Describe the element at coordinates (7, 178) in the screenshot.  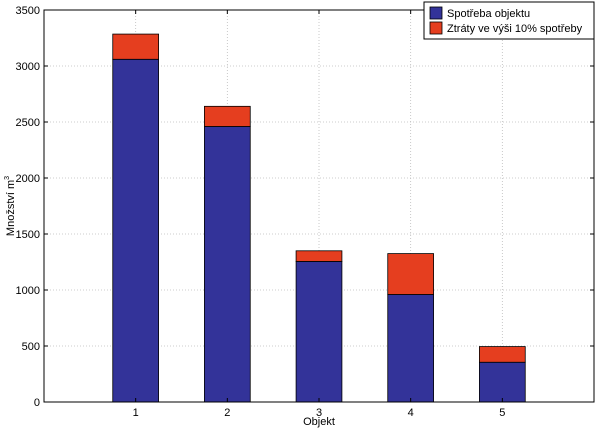
I see `y-axis-label-superscript: 3` at that location.